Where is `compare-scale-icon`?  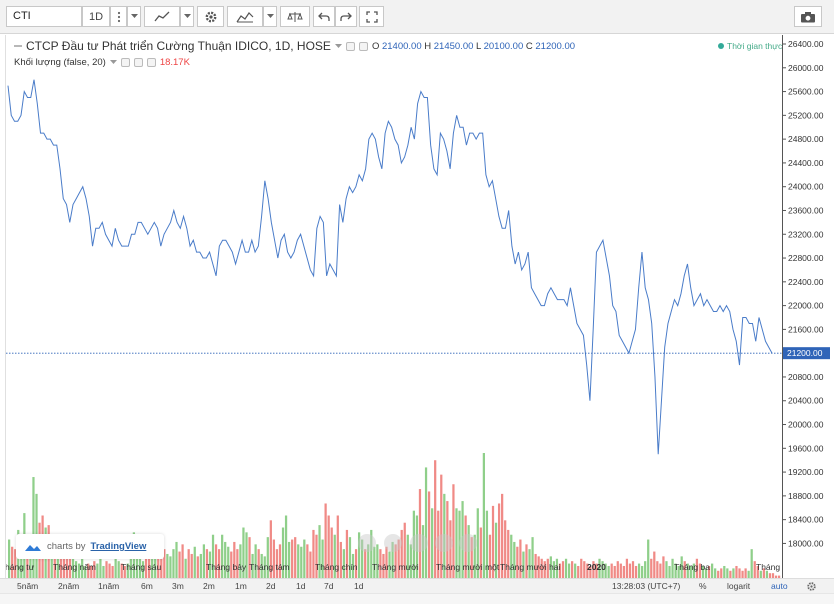 compare-scale-icon is located at coordinates (295, 16).